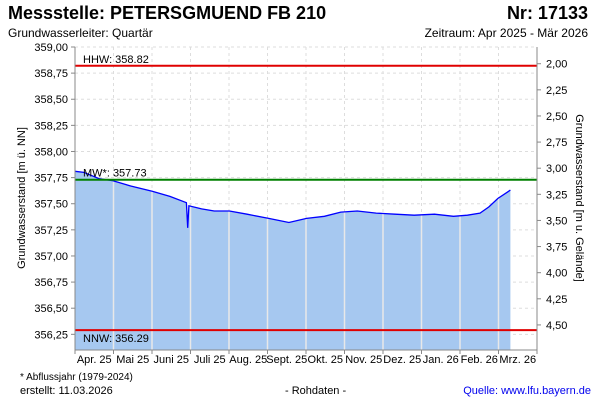  What do you see at coordinates (51, 309) in the screenshot?
I see `y-tick-label: 356,50` at bounding box center [51, 309].